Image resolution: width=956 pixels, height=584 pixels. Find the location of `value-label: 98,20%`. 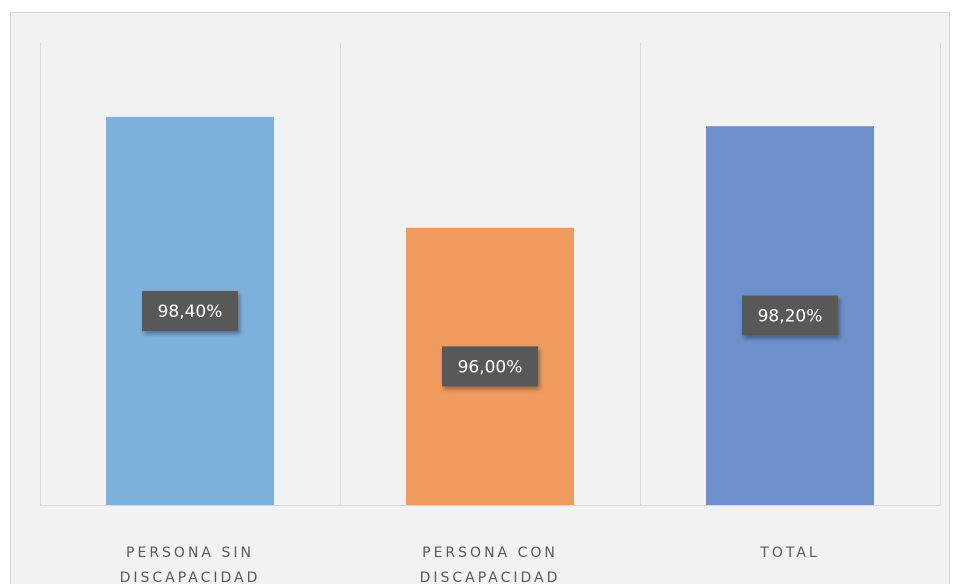

value-label: 98,20% is located at coordinates (790, 317).